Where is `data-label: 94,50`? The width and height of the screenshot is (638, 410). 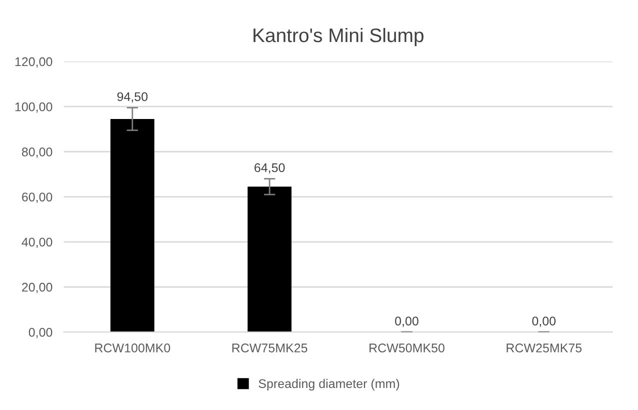
data-label: 94,50 is located at coordinates (132, 97).